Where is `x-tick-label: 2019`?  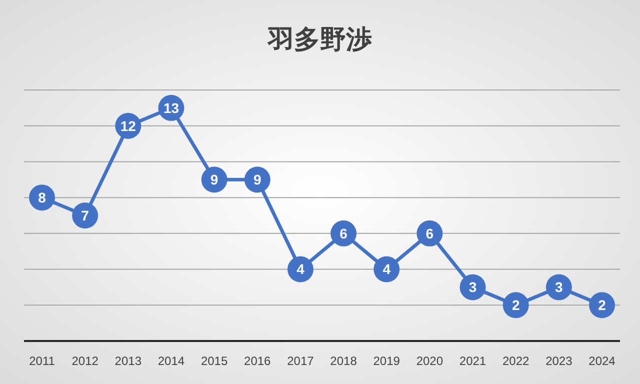
x-tick-label: 2019 is located at coordinates (386, 361).